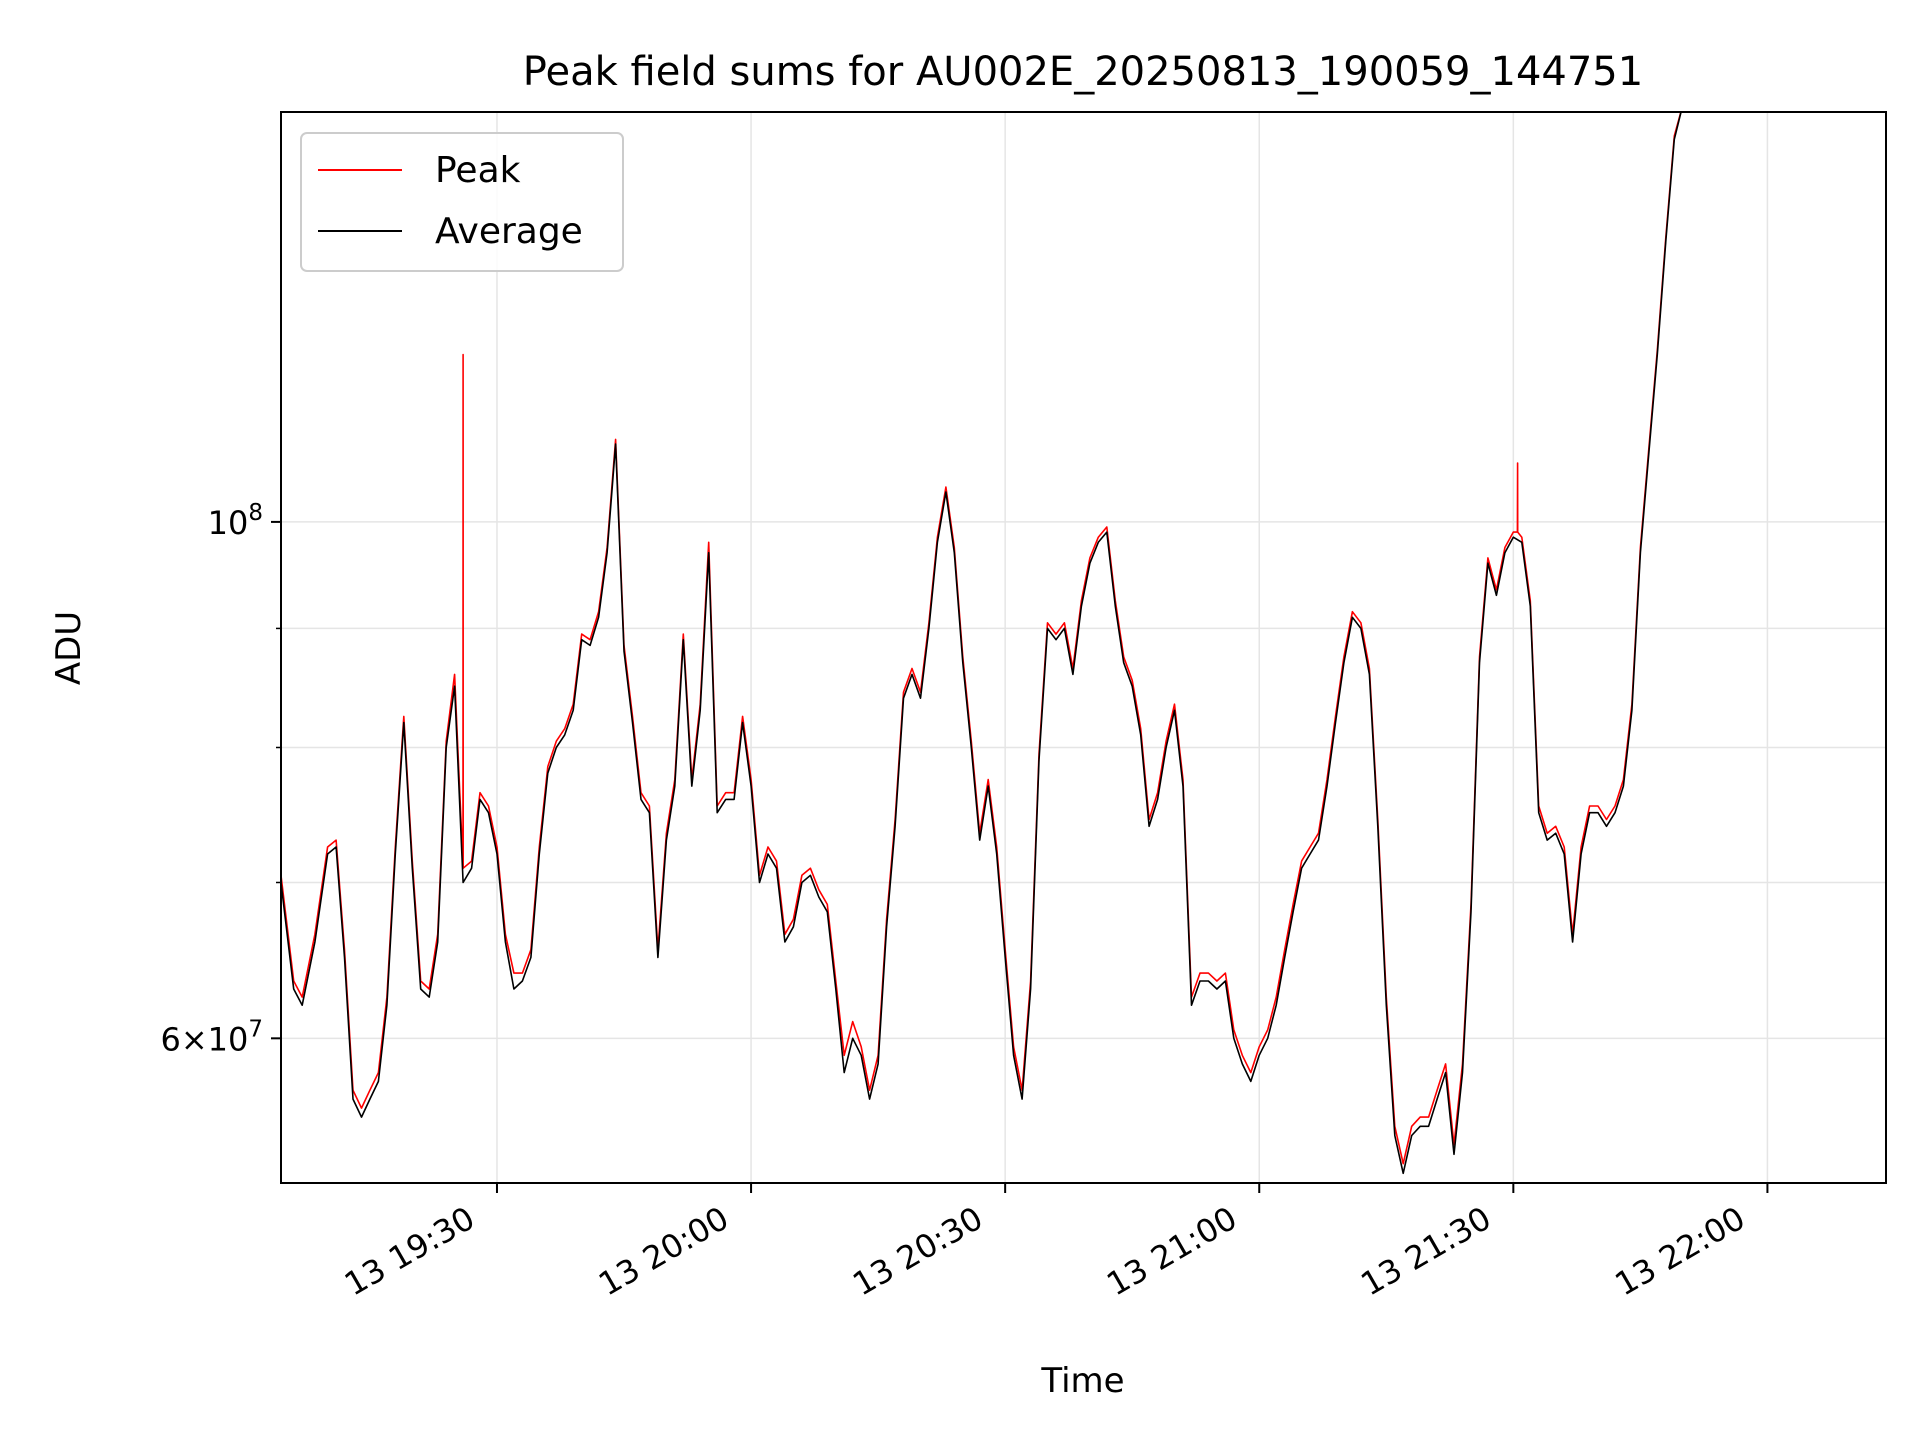 The width and height of the screenshot is (1920, 1440). What do you see at coordinates (69, 648) in the screenshot?
I see `y-axis-label: ADU` at bounding box center [69, 648].